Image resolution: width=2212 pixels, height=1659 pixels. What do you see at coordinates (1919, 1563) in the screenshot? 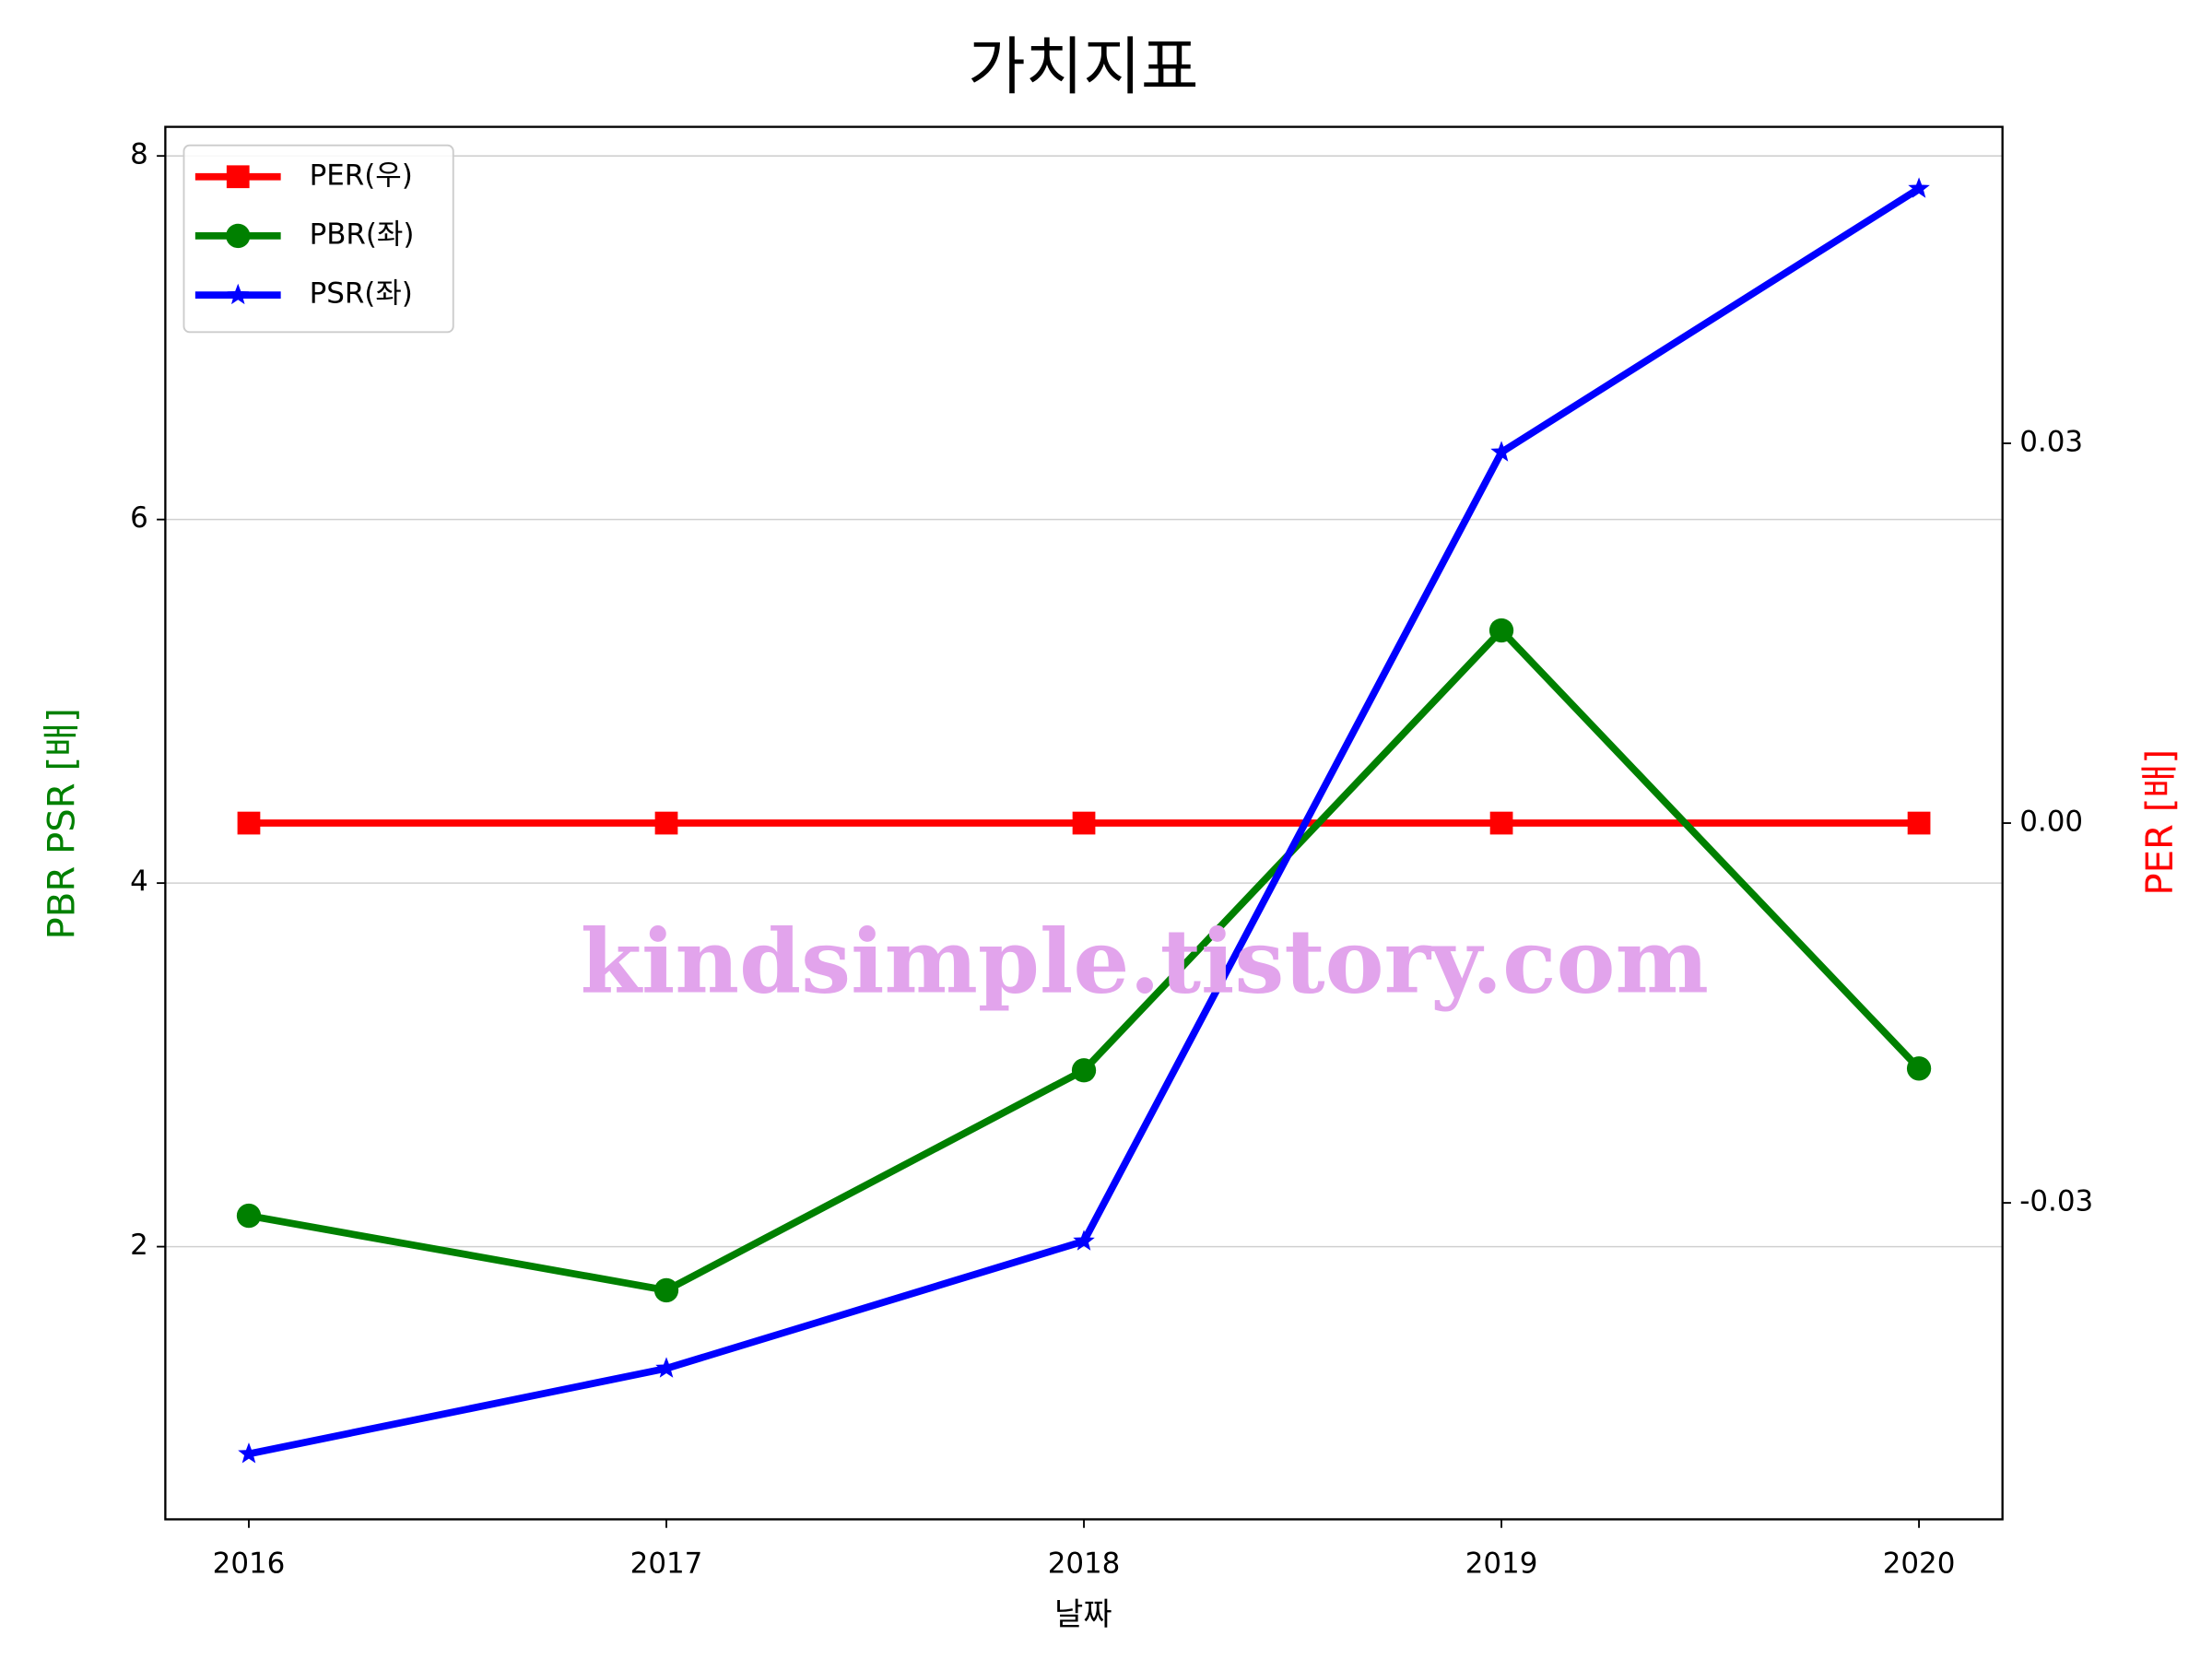
I see `x-tick-label: 2020` at bounding box center [1919, 1563].